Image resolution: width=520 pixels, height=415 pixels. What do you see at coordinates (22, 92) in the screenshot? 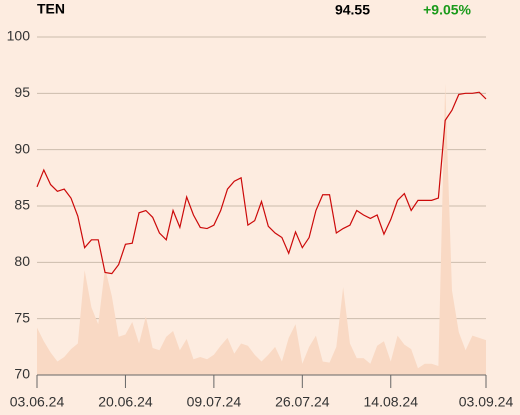
I see `y-tick-label: 95` at bounding box center [22, 92].